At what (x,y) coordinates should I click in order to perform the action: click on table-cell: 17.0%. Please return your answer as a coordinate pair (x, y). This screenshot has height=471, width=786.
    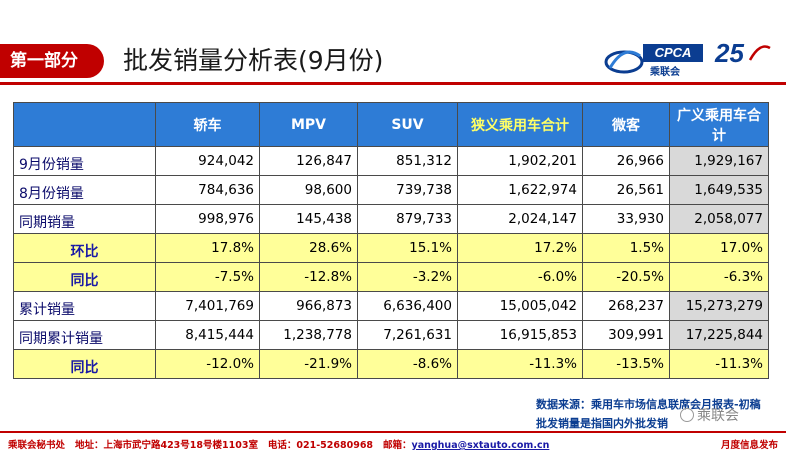
    Looking at the image, I should click on (719, 248).